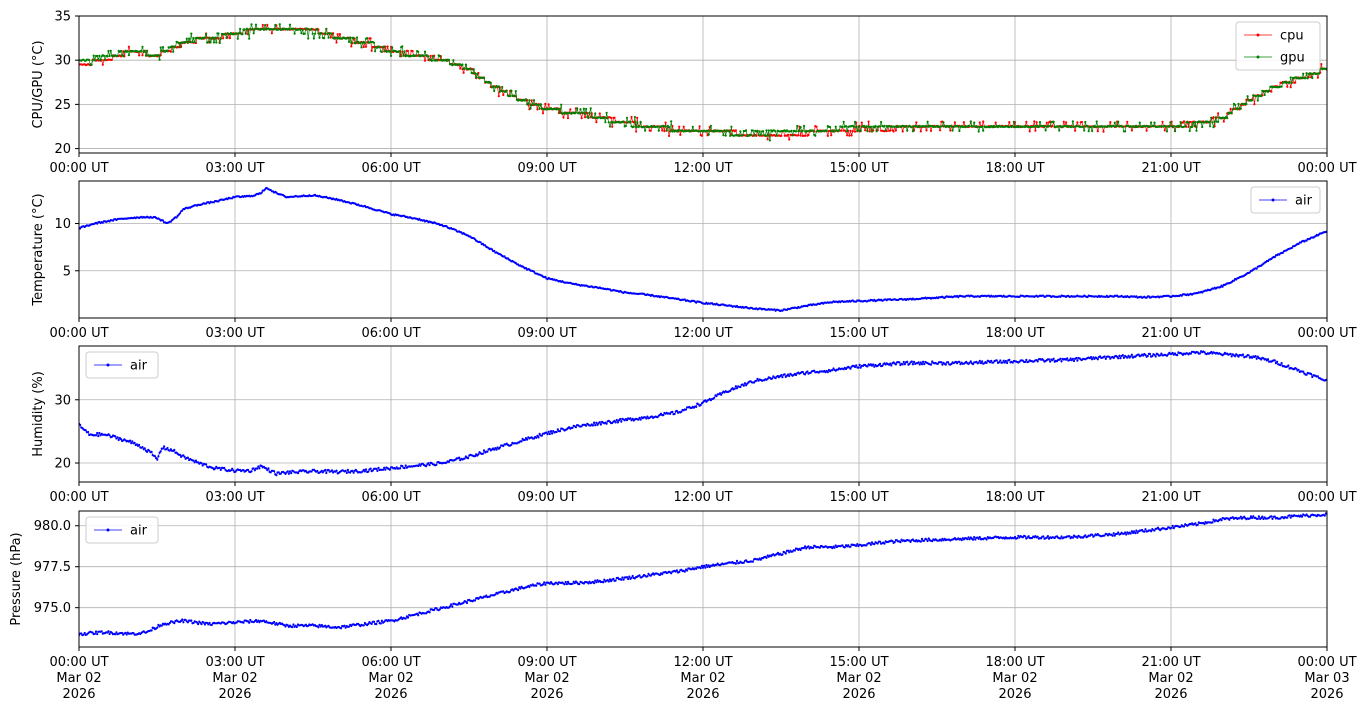 The image size is (1367, 713). What do you see at coordinates (38, 249) in the screenshot?
I see `y-axis-label: Temperature (°C)` at bounding box center [38, 249].